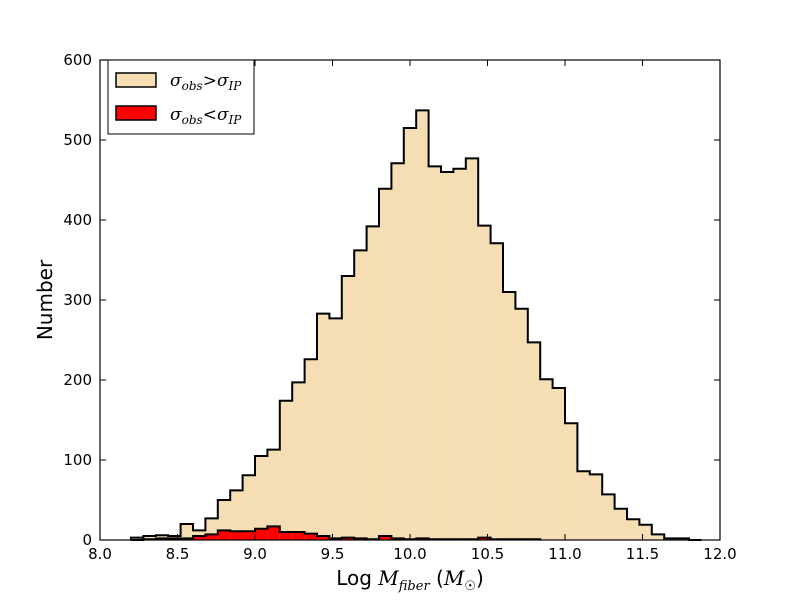  I want to click on legend-entry-tan: σobs>σIP, so click(206, 82).